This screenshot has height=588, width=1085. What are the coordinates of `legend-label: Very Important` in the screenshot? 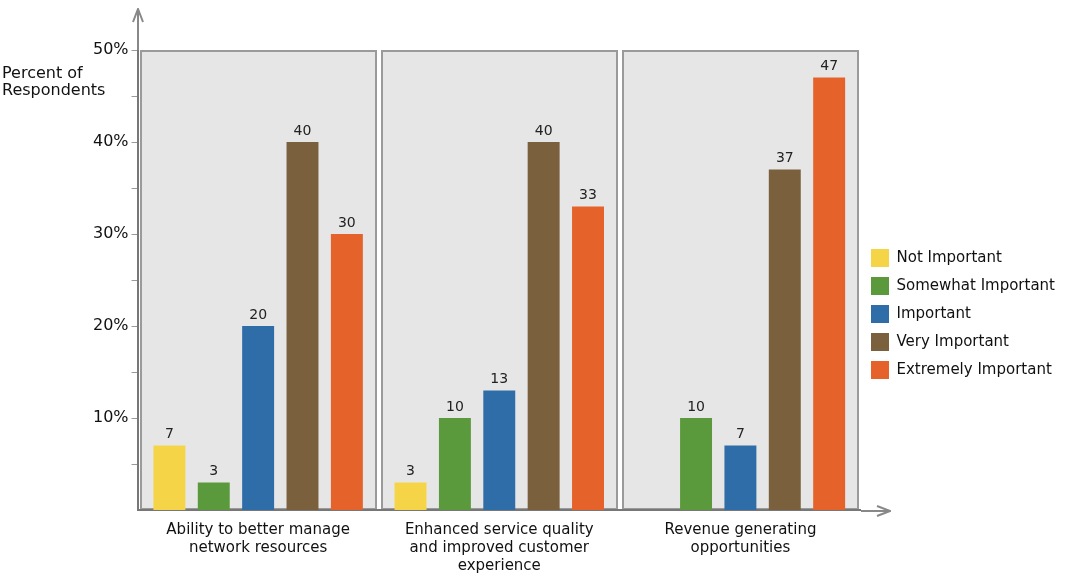 It's located at (953, 340).